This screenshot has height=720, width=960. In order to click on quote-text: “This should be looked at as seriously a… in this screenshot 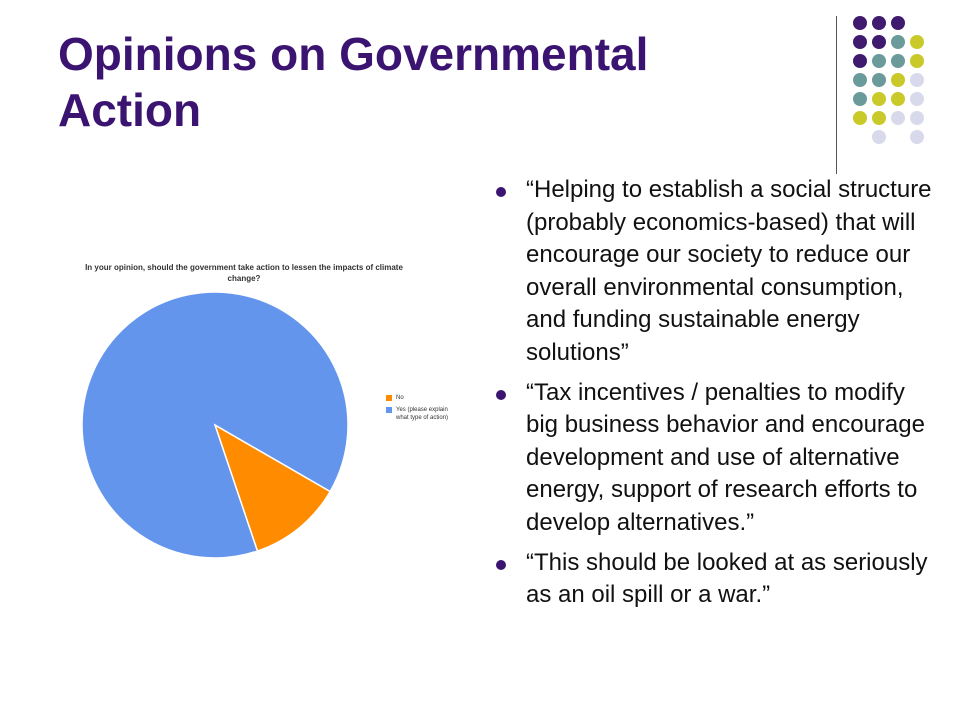, I will do `click(727, 578)`.